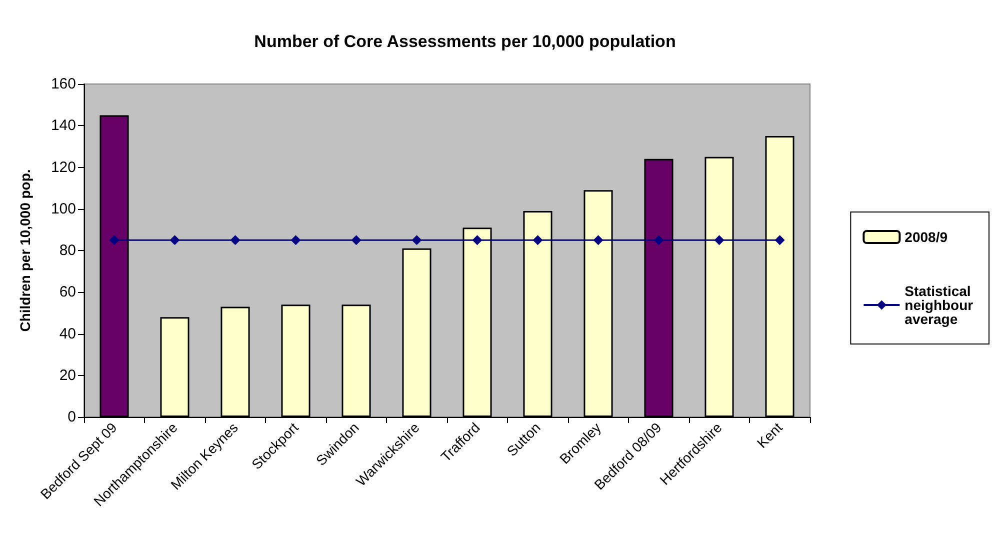 The width and height of the screenshot is (999, 556). What do you see at coordinates (63, 125) in the screenshot?
I see `y-tick-label: 140` at bounding box center [63, 125].